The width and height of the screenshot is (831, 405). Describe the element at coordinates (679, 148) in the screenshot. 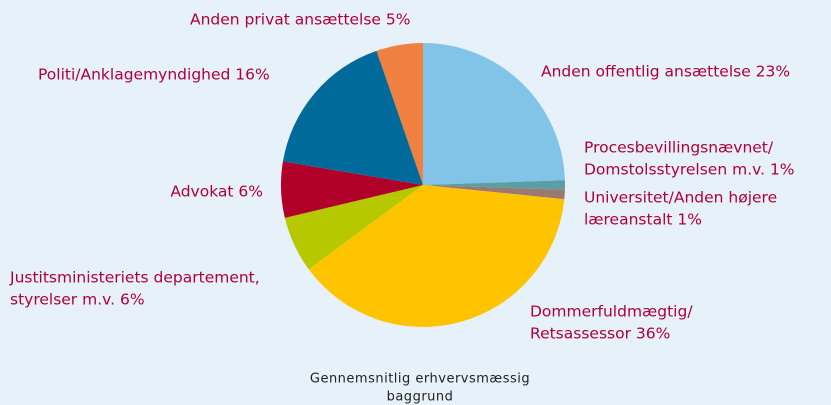

I see `slice-label: Procesbevillingsnævnet/` at that location.